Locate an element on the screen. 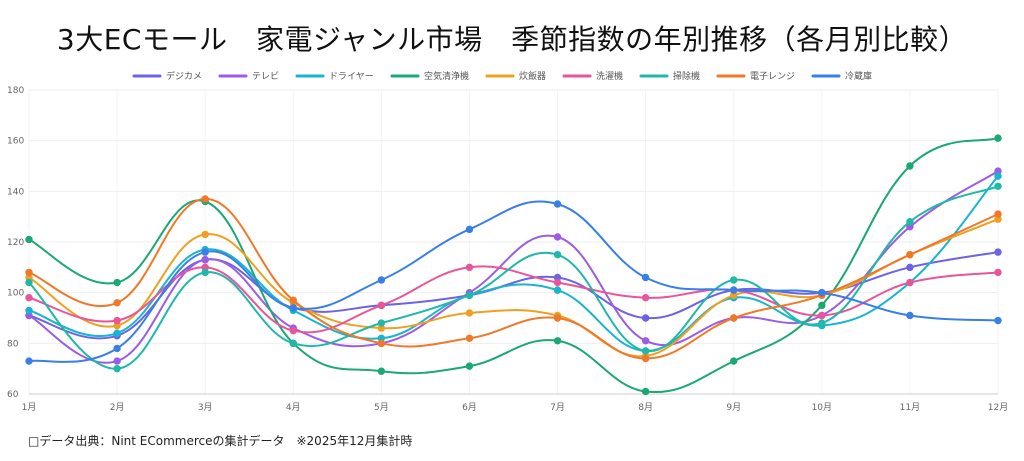 This screenshot has width=1024, height=461. legend-label: 掃除機 is located at coordinates (686, 76).